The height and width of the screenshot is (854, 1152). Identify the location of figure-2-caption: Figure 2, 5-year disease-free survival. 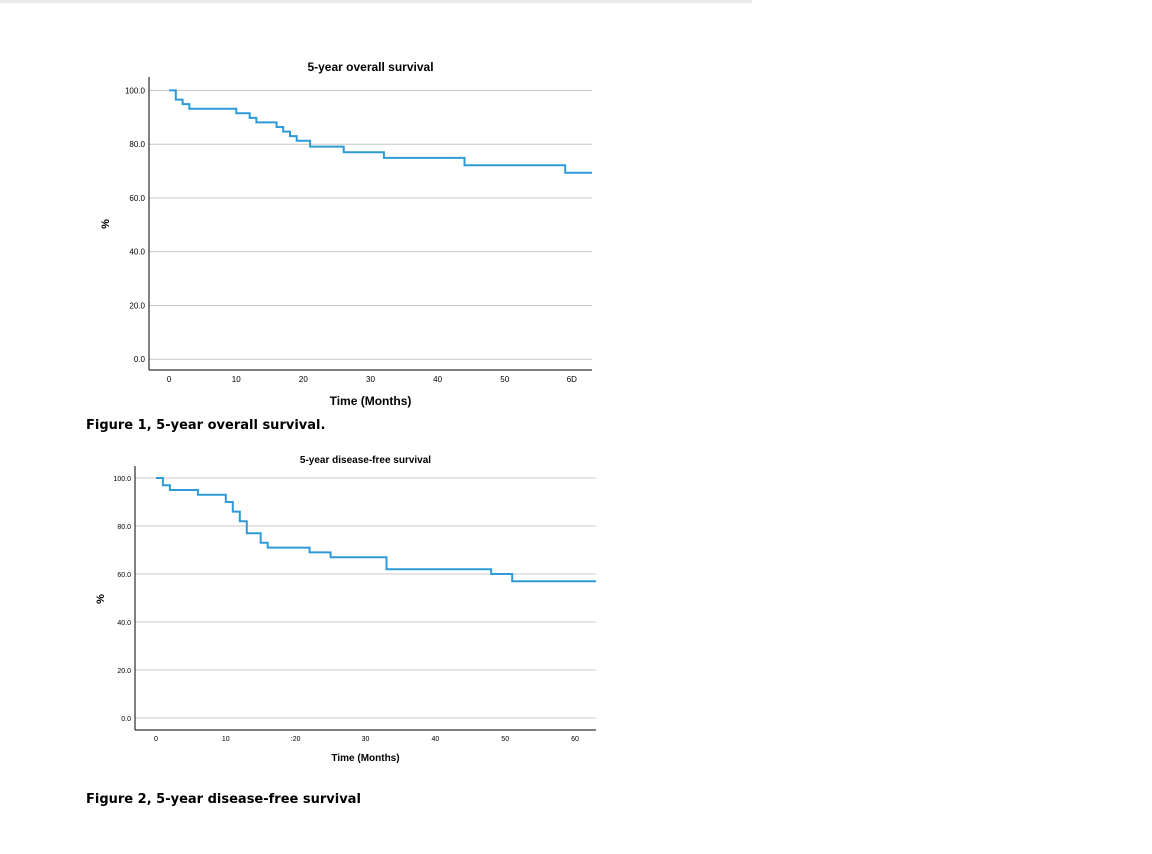
(223, 799).